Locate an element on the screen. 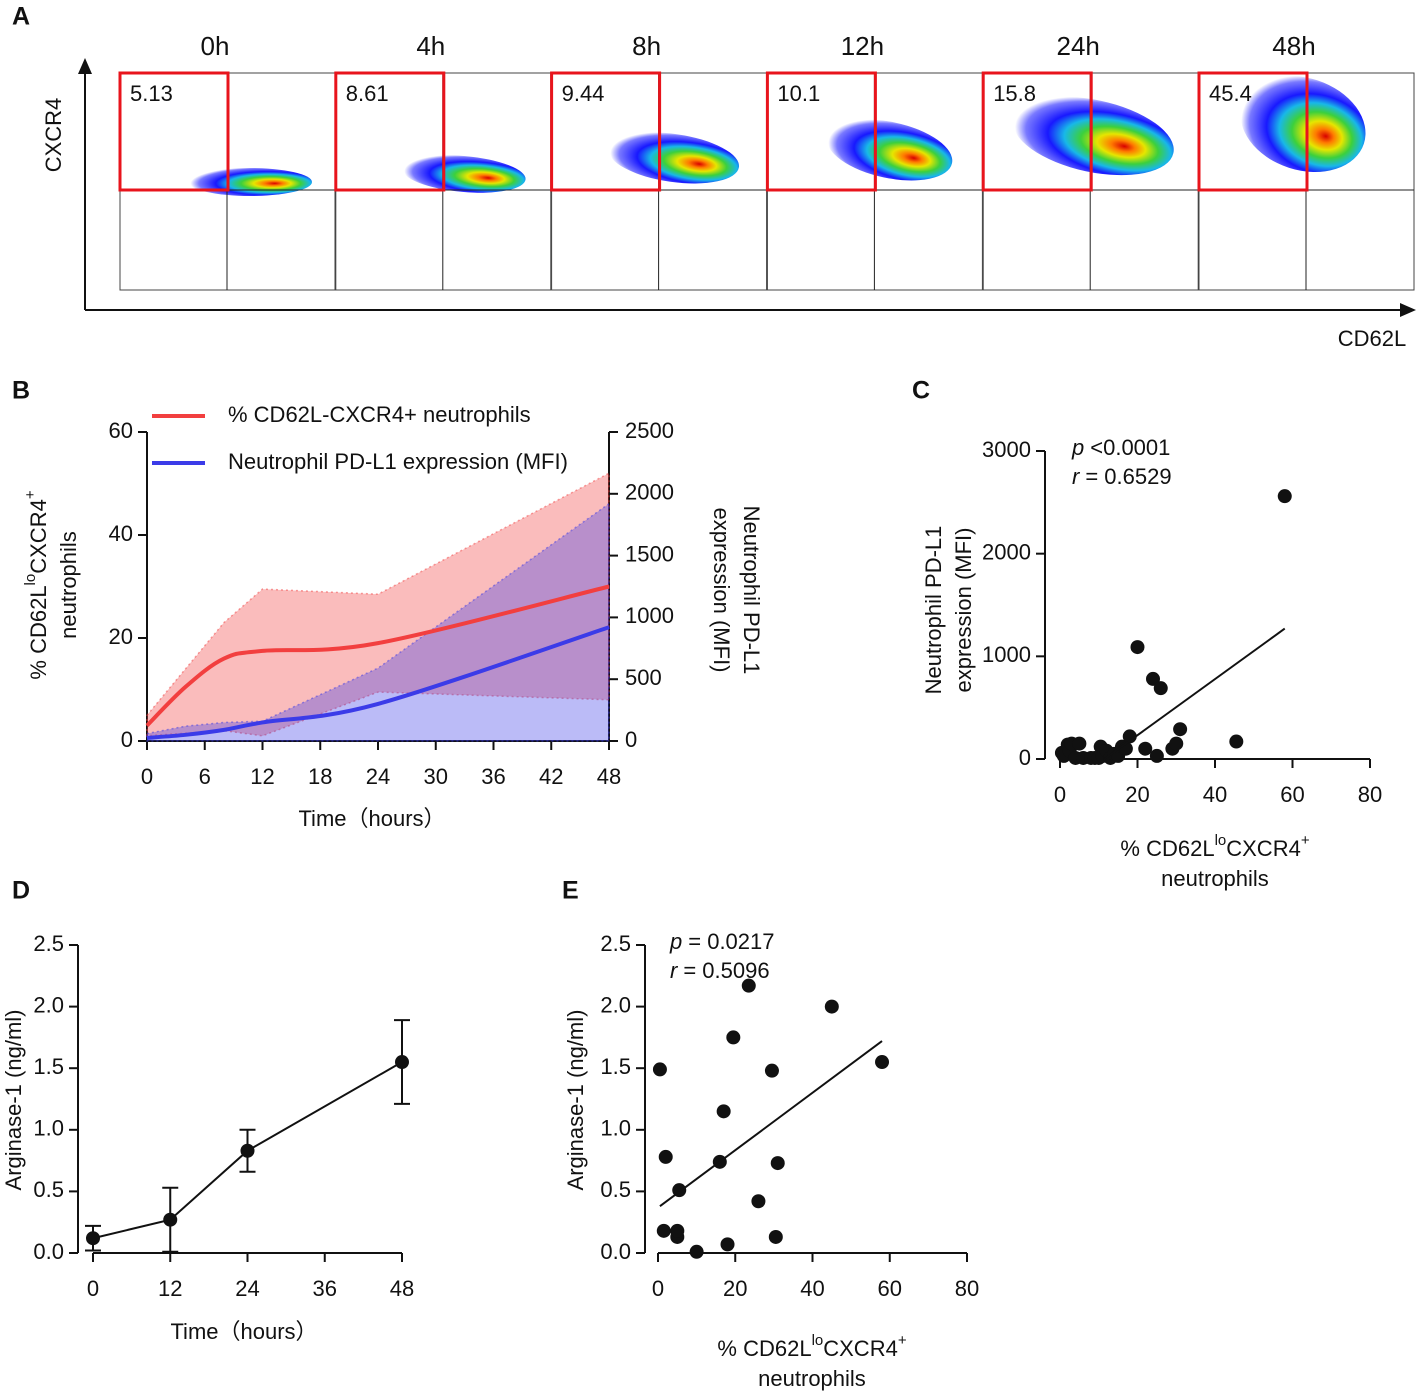  annotation-stat: r is located at coordinates (1076, 476).